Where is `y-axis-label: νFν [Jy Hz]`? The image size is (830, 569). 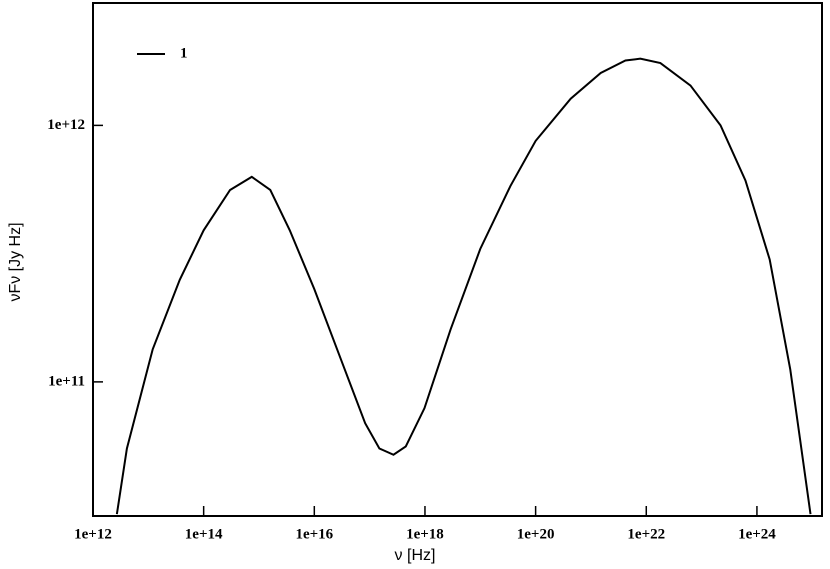 y-axis-label: νFν [Jy Hz] is located at coordinates (15, 261).